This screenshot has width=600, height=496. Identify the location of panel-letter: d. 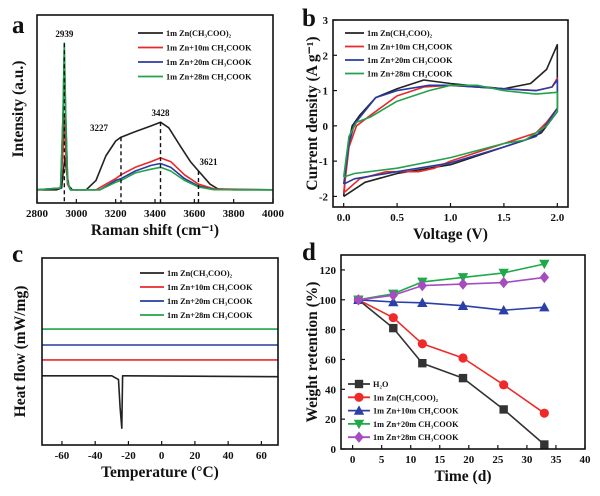
(309, 252).